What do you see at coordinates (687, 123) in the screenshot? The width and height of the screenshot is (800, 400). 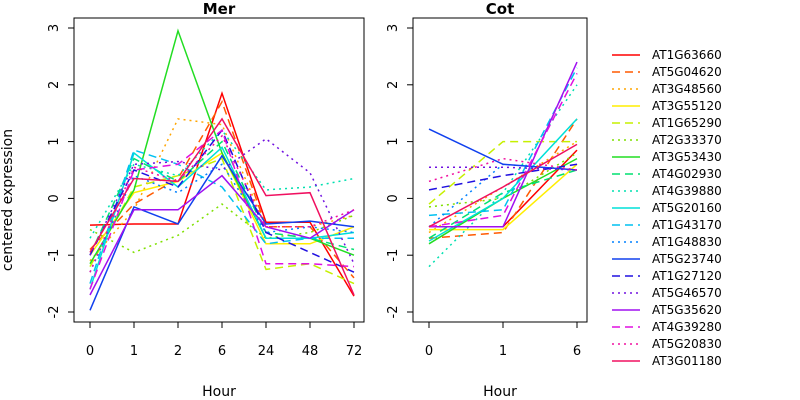 I see `legend-label: AT1G65290` at bounding box center [687, 123].